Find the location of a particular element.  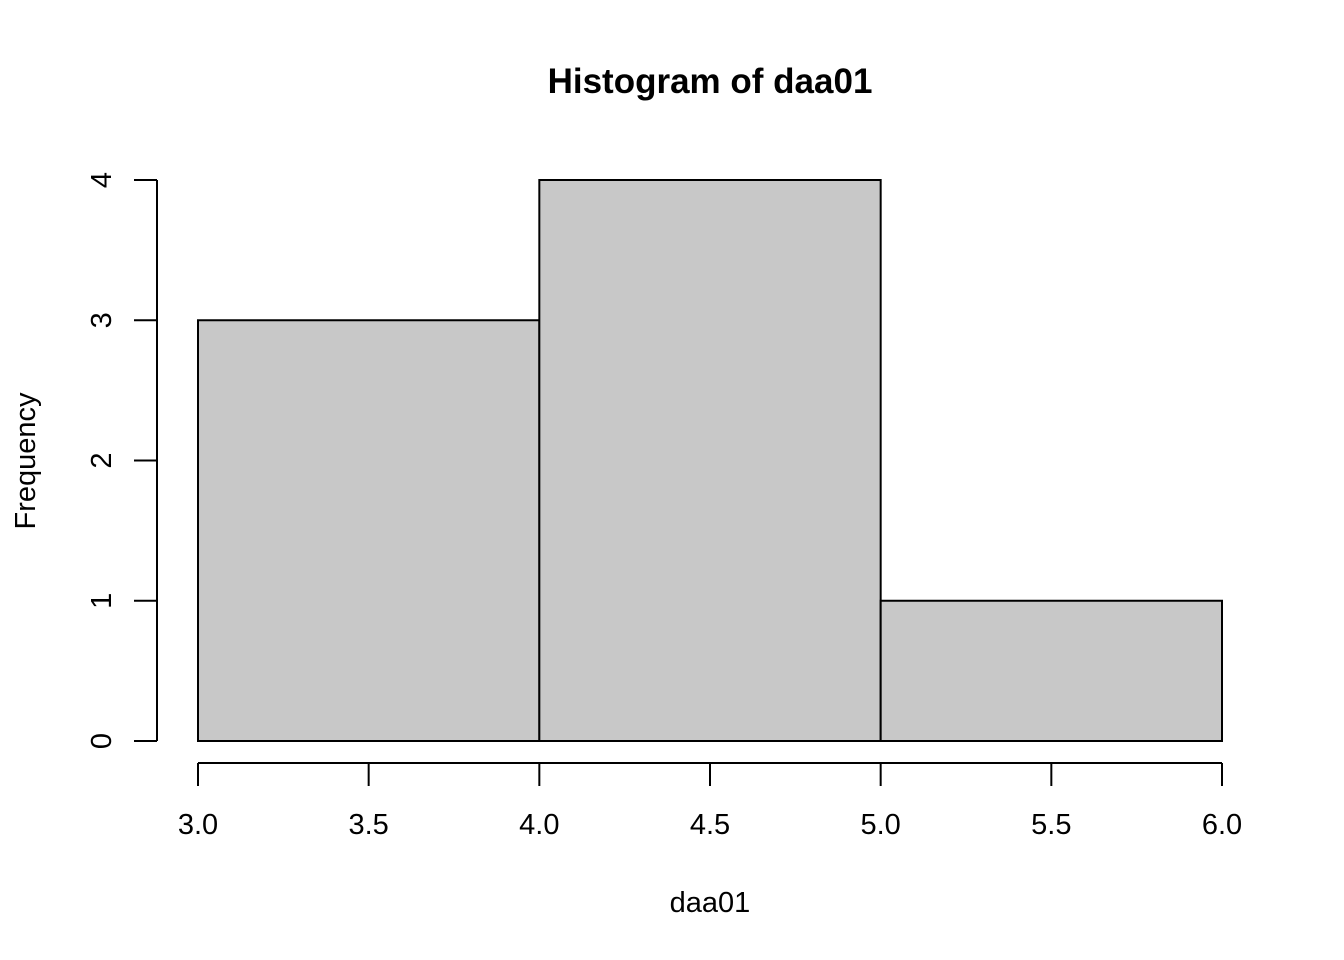

x-tick-label: 5.0 is located at coordinates (881, 825).